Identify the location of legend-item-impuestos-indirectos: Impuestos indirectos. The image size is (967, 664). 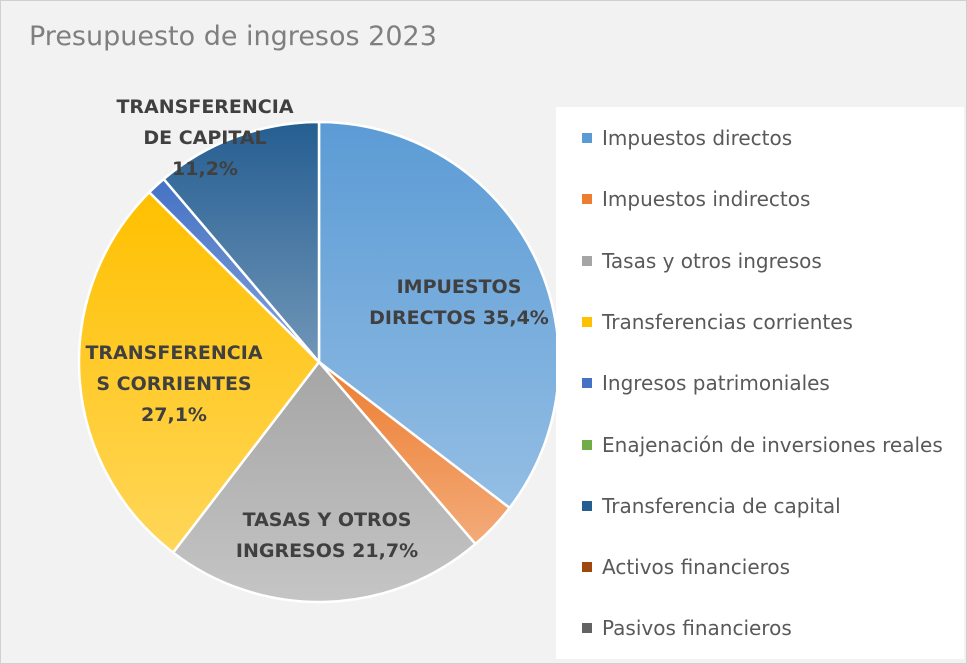
(696, 199).